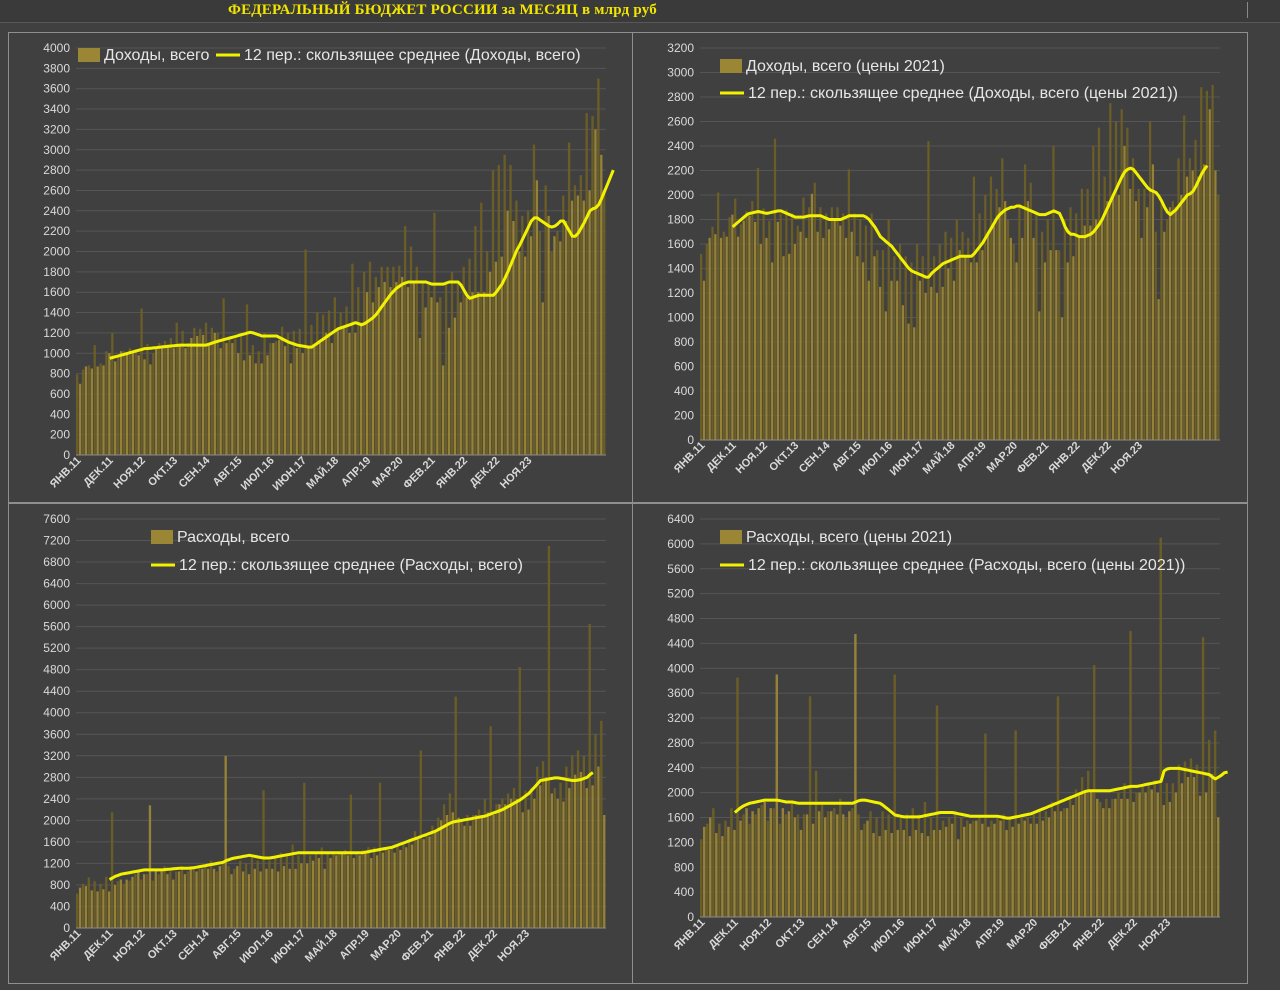  Describe the element at coordinates (680, 146) in the screenshot. I see `y-tick-label: 2400` at that location.